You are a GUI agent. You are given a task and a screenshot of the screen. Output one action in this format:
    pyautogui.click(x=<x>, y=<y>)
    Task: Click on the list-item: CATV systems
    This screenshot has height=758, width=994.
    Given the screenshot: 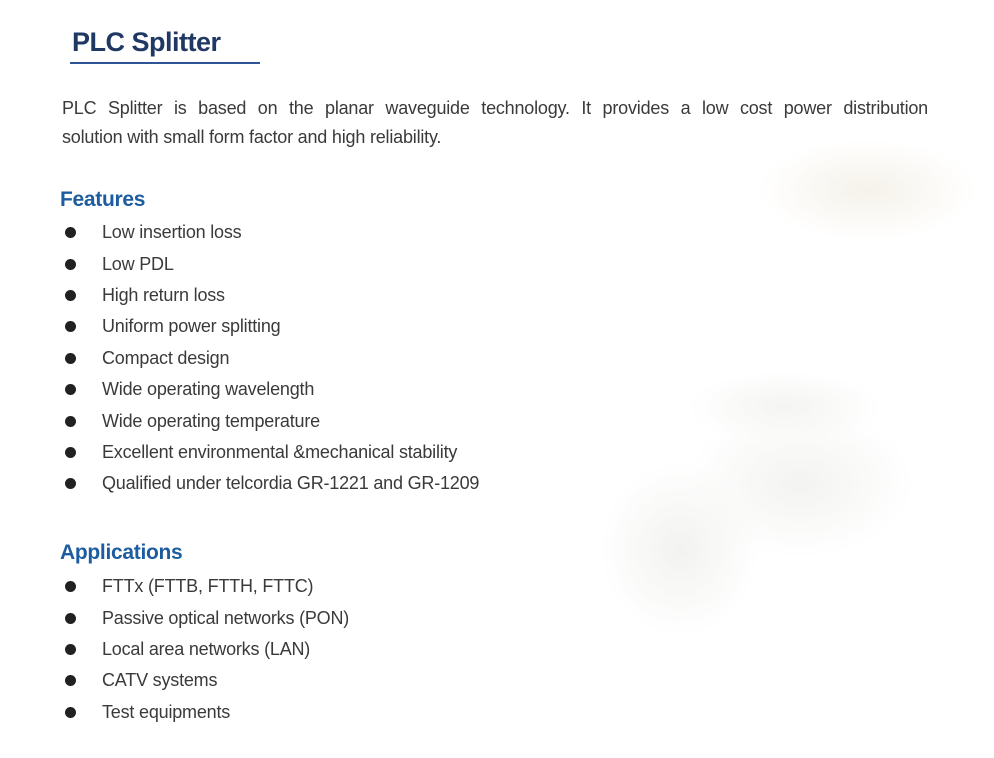 What is the action you would take?
    pyautogui.click(x=205, y=680)
    